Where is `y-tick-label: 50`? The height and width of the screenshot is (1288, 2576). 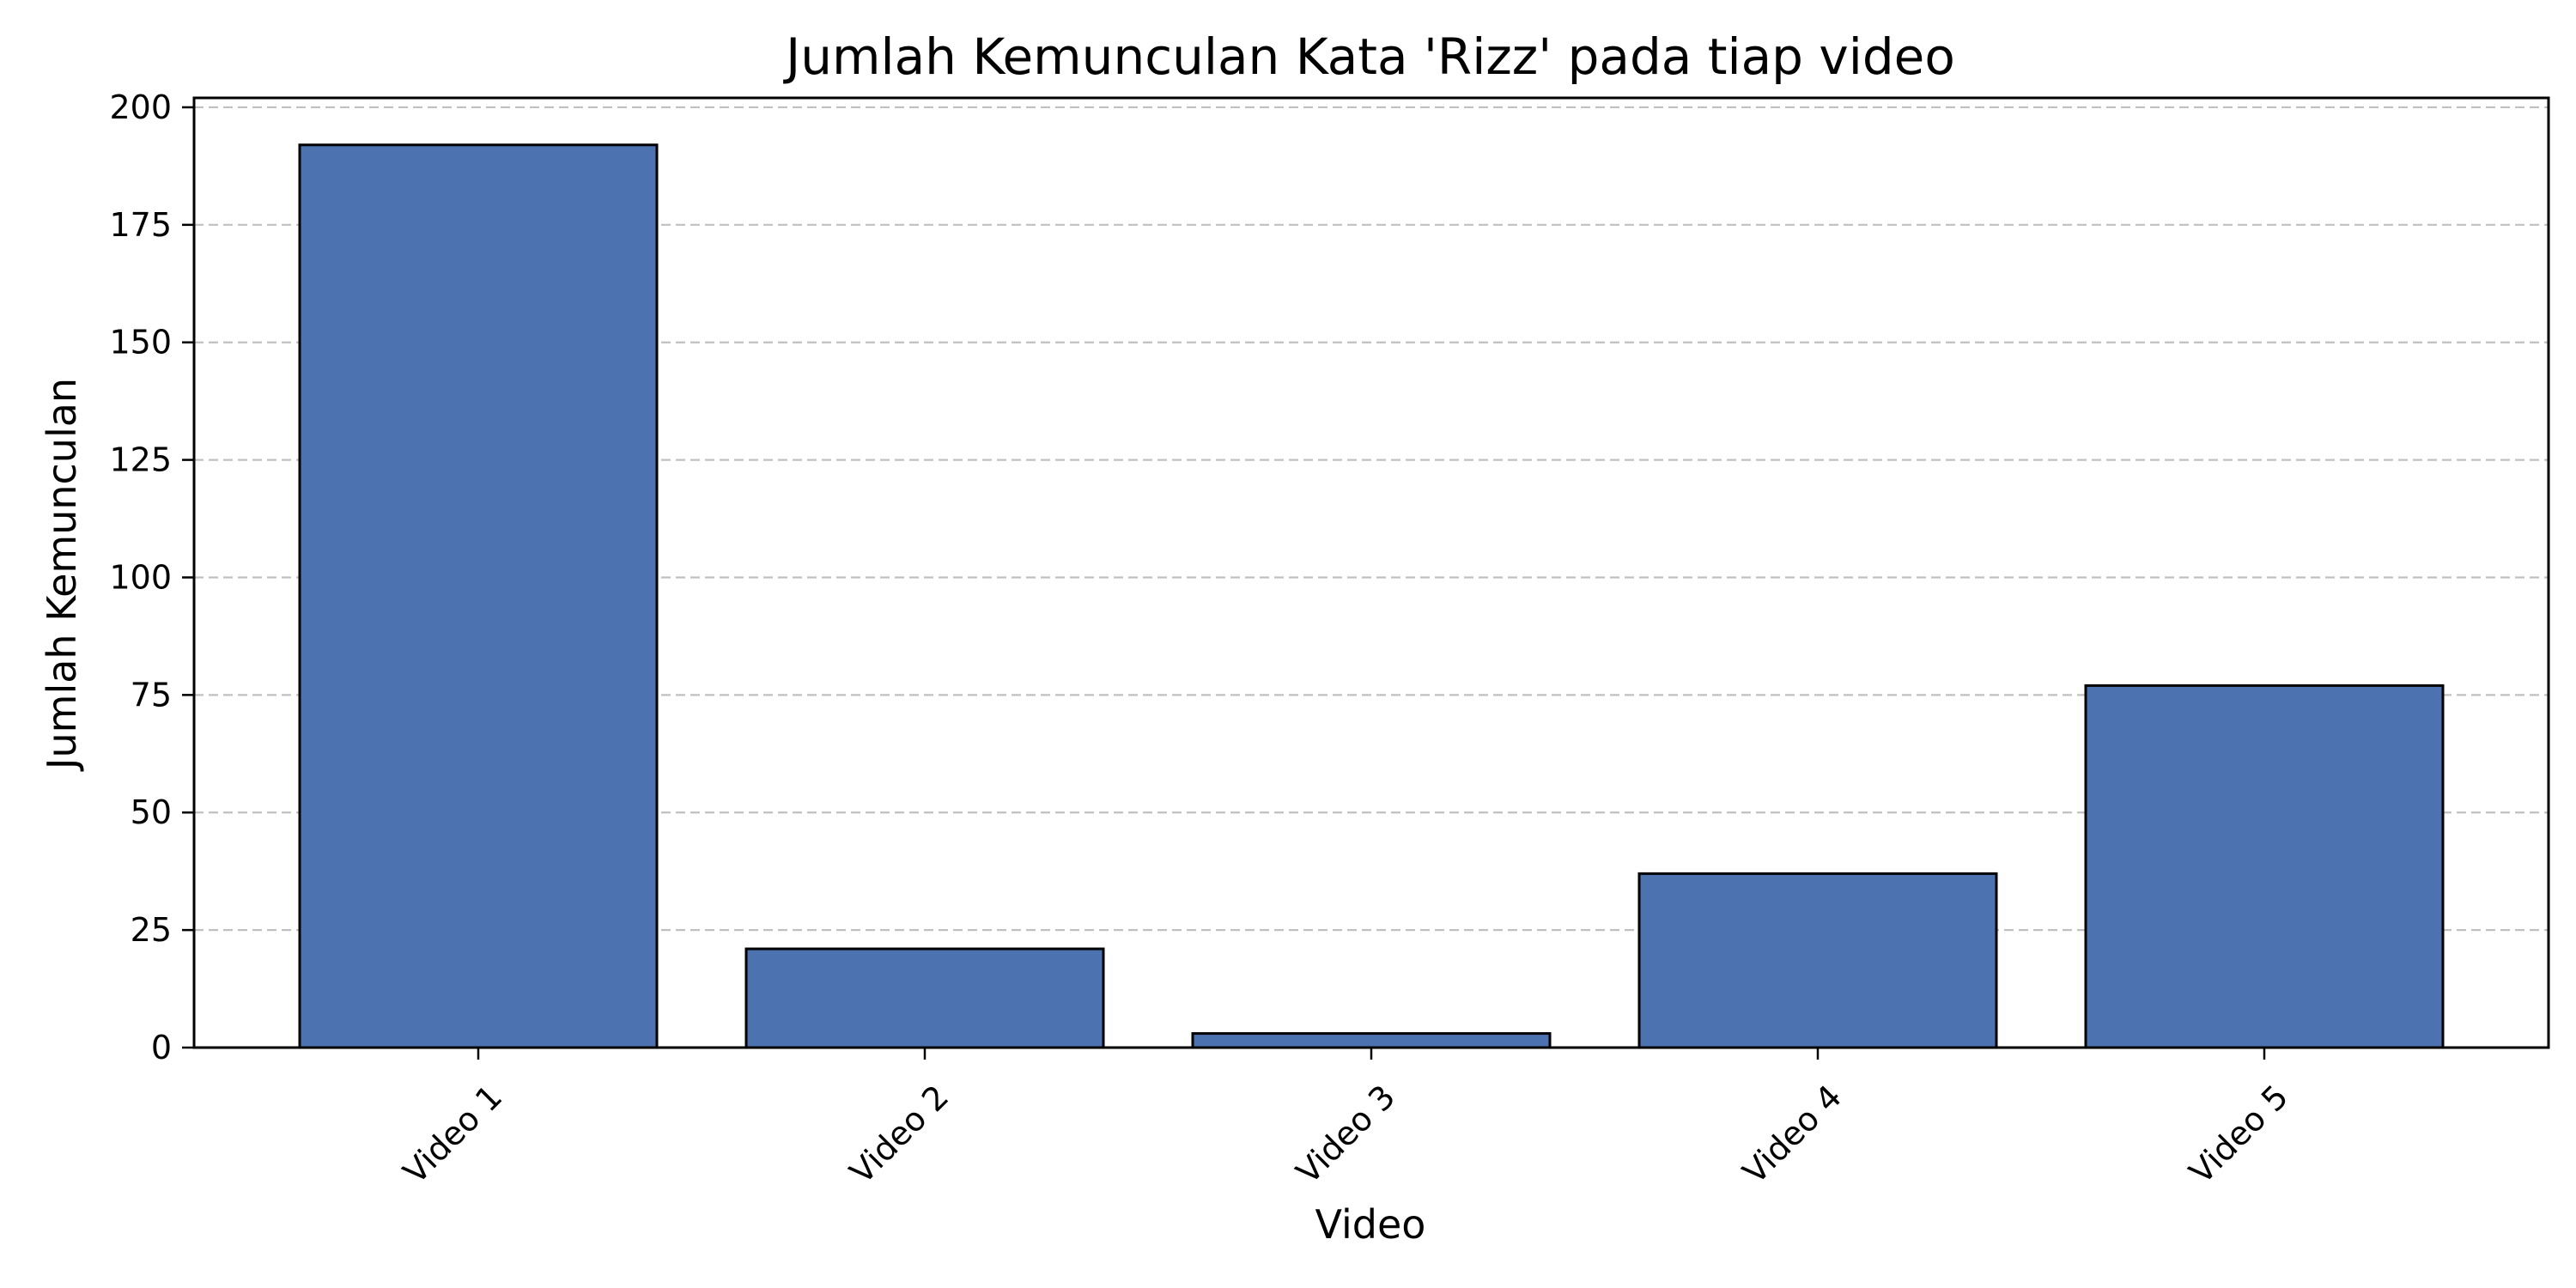 y-tick-label: 50 is located at coordinates (151, 812).